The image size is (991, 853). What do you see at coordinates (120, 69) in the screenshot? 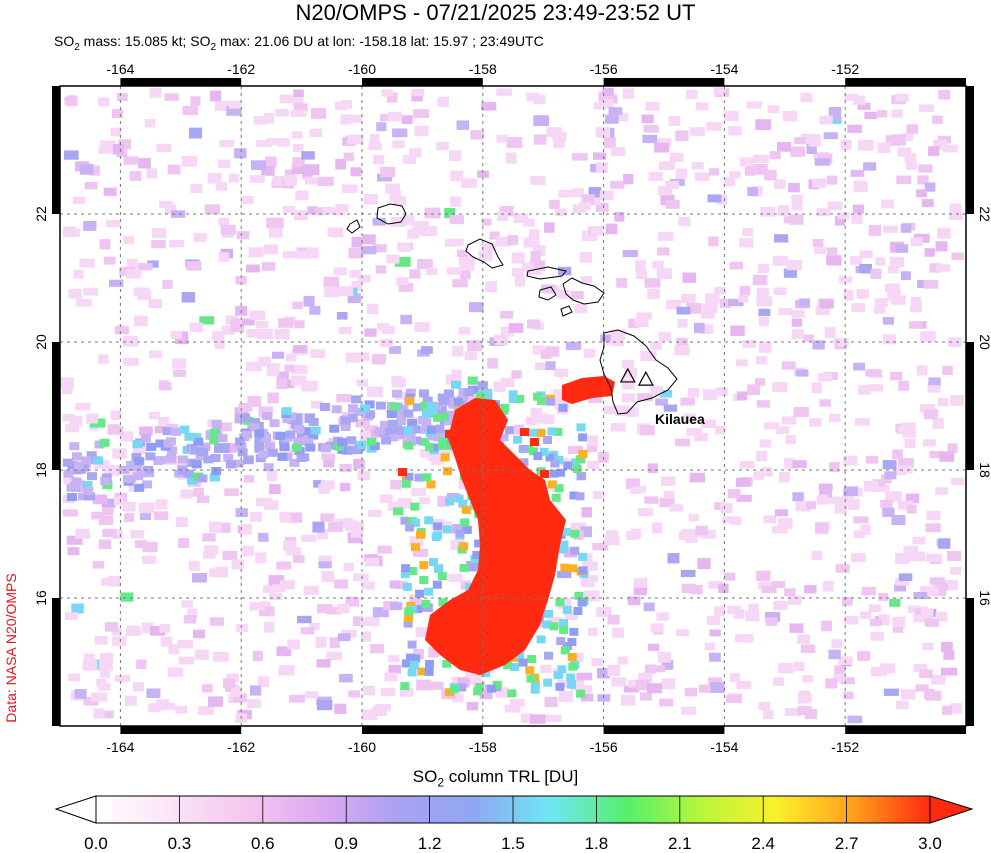
I see `lon-label-top: -164` at bounding box center [120, 69].